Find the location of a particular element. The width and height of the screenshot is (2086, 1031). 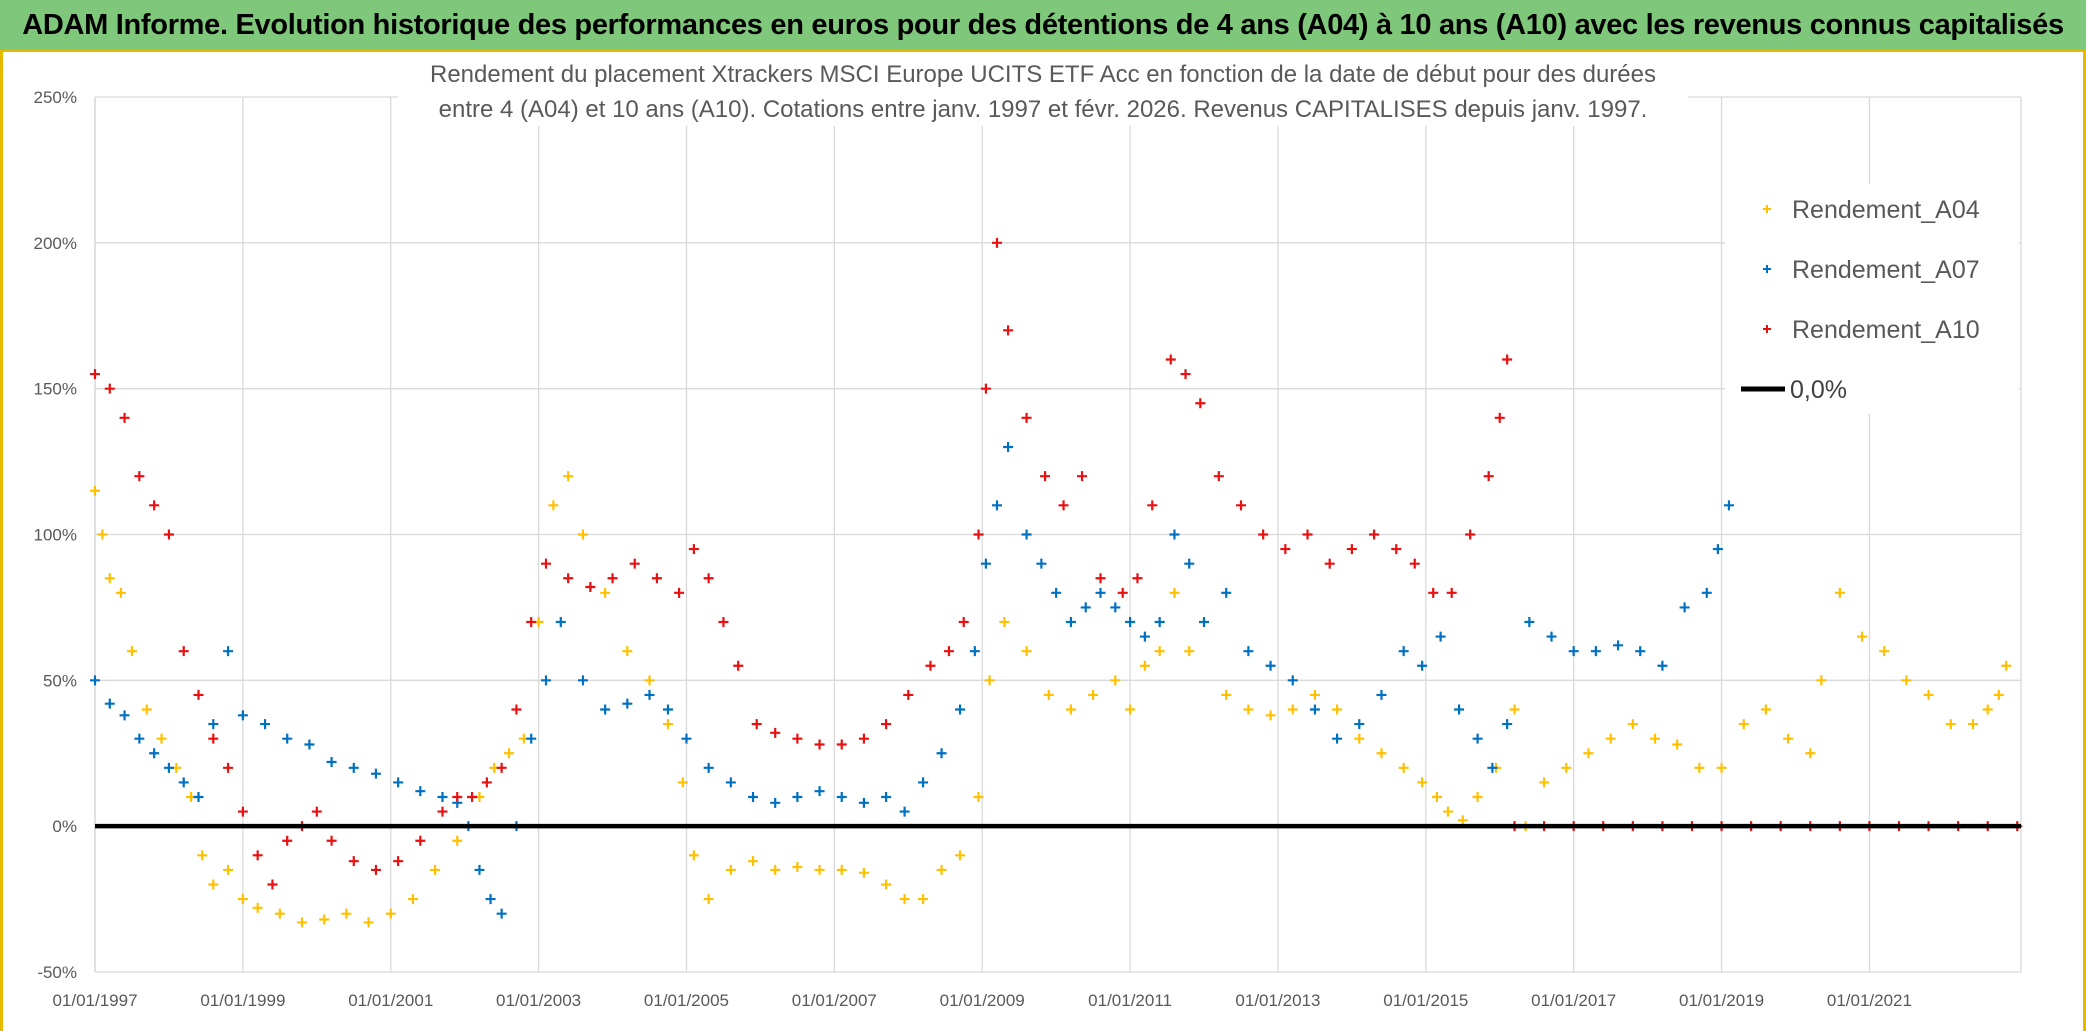

y-tick-label: 200% is located at coordinates (55, 243).